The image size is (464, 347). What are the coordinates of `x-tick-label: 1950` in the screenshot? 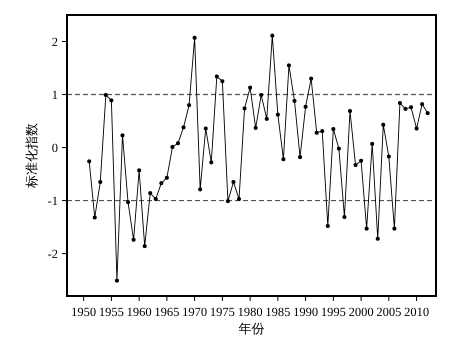 It's located at (83, 312).